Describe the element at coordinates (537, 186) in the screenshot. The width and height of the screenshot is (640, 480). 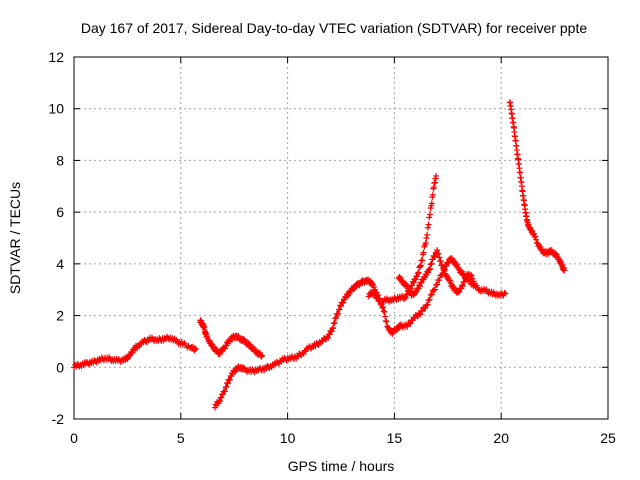
I see `series-seg6` at that location.